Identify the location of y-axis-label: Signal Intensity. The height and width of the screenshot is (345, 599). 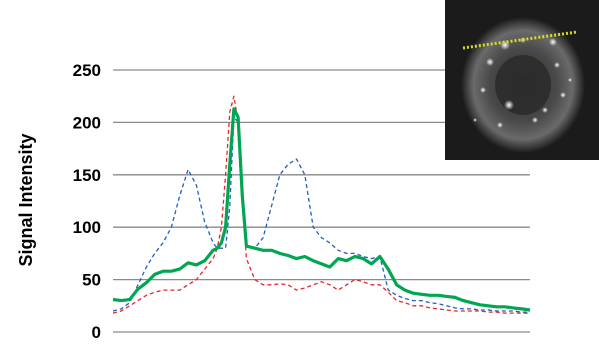
(26, 199).